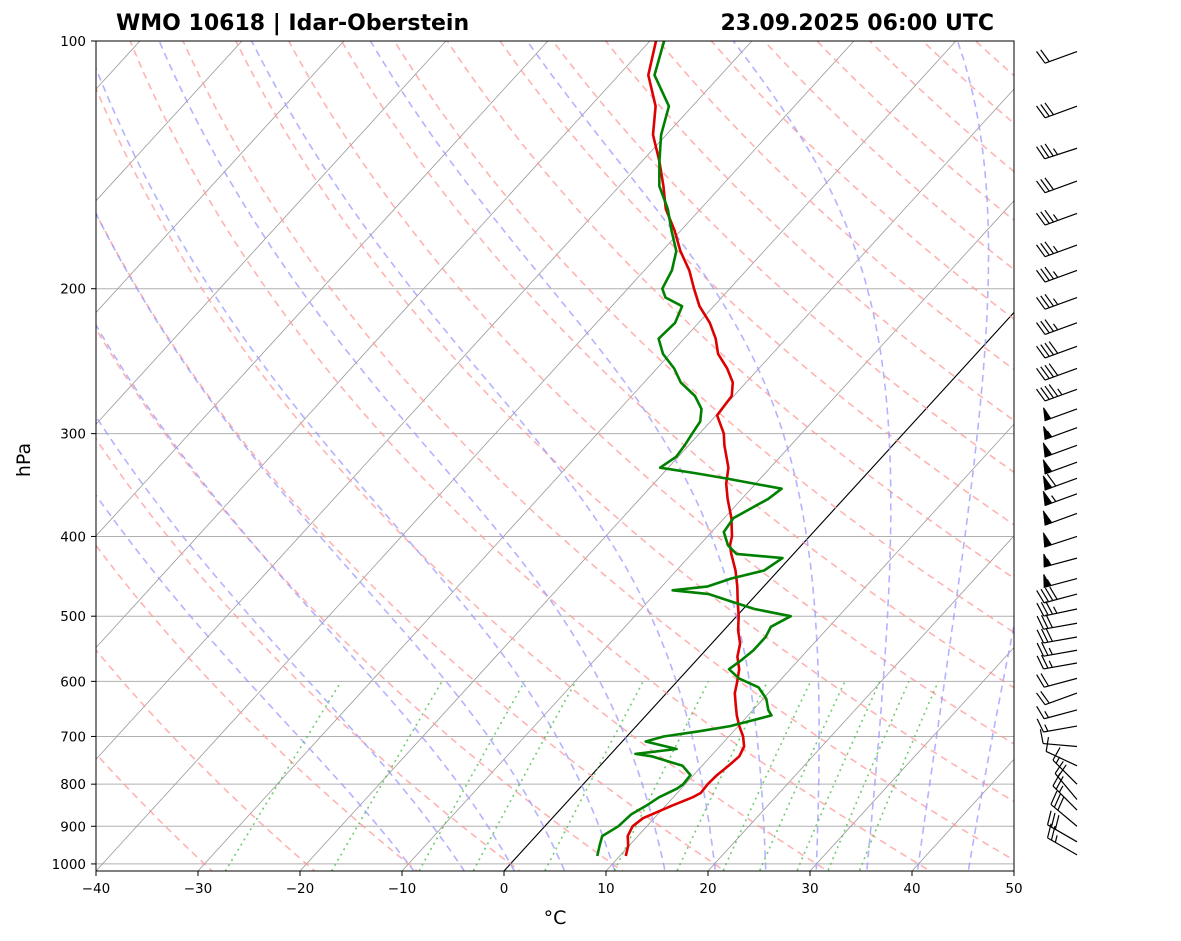 This screenshot has height=941, width=1181. Describe the element at coordinates (809, 889) in the screenshot. I see `x-tick-label: 30` at that location.